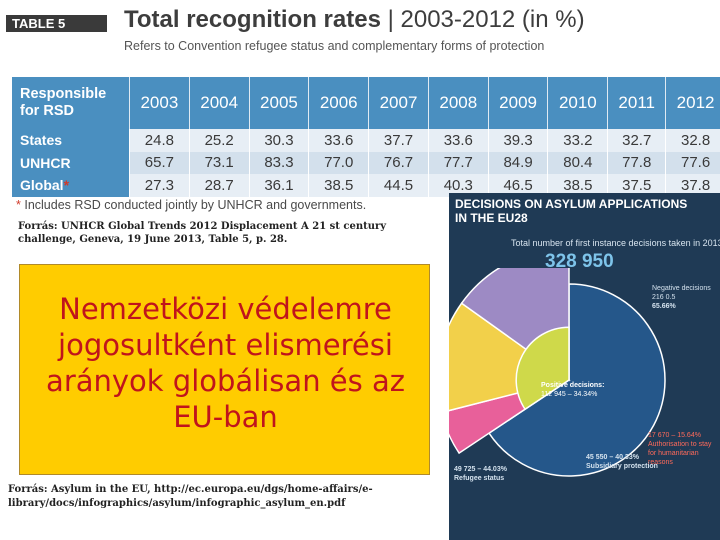  Describe the element at coordinates (577, 380) in the screenshot. I see `pie-slice-negative` at that location.